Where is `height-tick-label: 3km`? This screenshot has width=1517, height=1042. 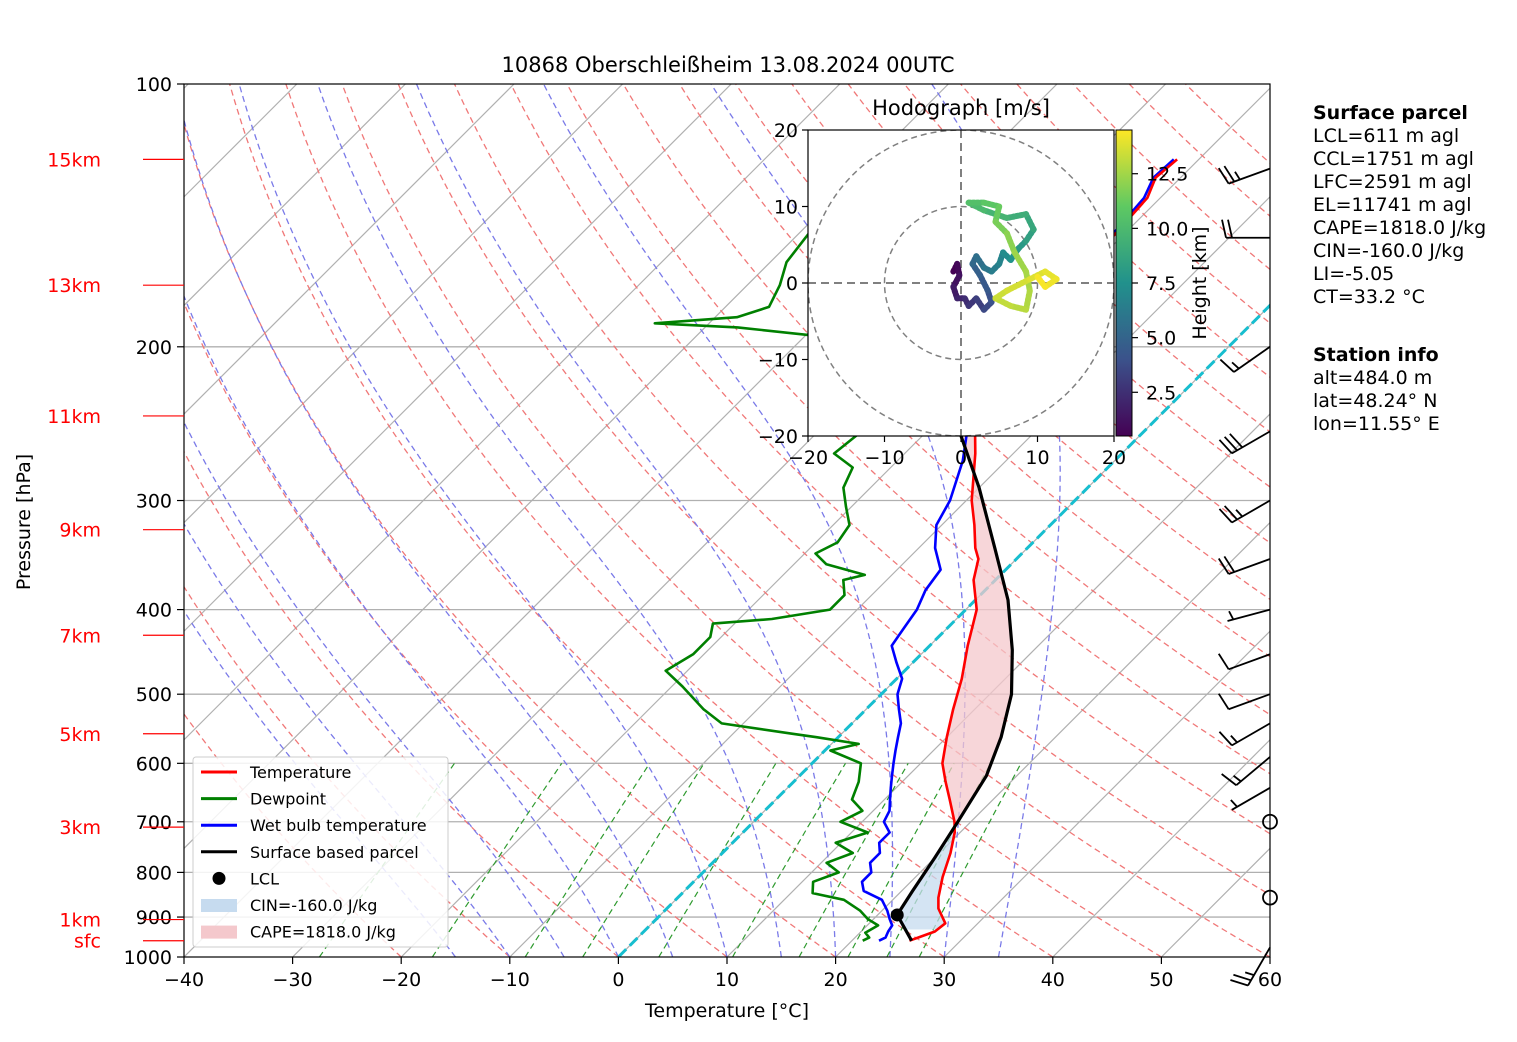 height-tick-label: 3km is located at coordinates (80, 828).